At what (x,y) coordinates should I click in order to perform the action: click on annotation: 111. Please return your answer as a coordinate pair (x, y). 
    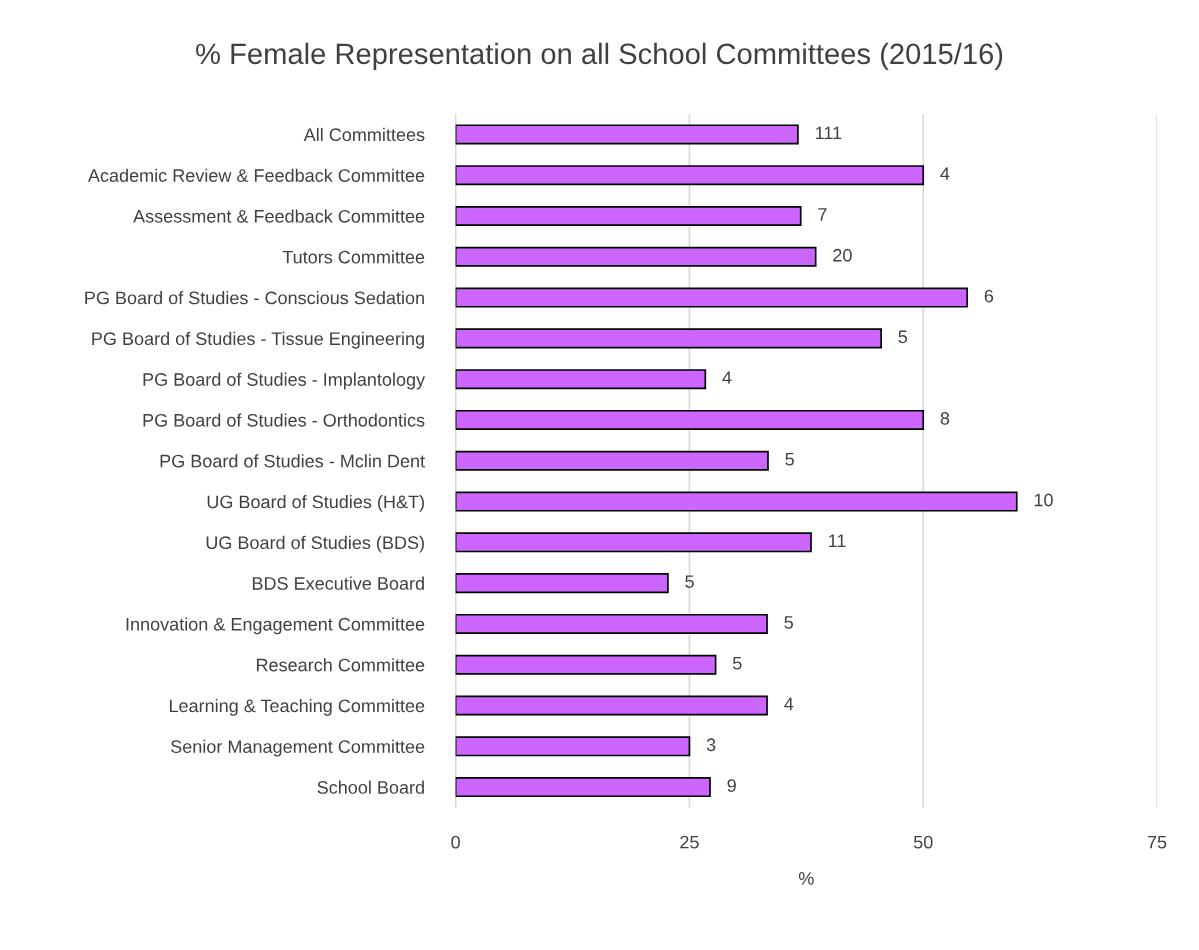
    Looking at the image, I should click on (828, 133).